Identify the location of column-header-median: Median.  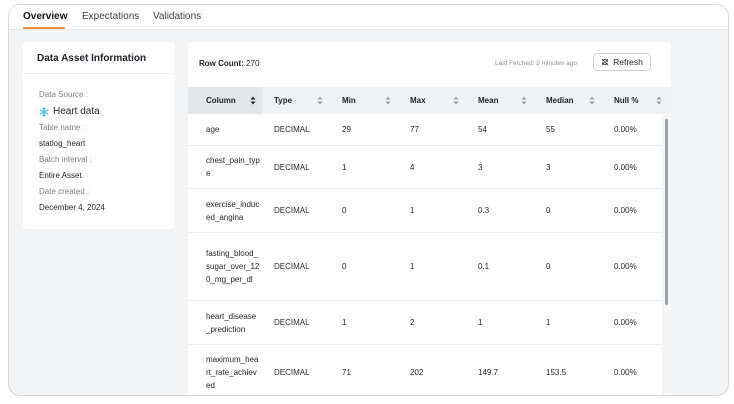
(560, 100).